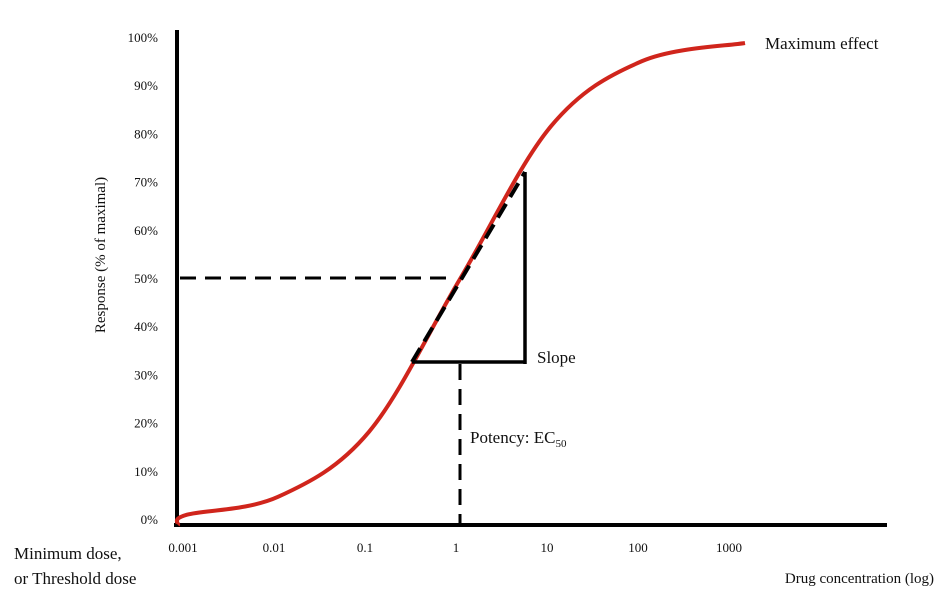 This screenshot has width=946, height=602. I want to click on min-dose-label-line2: or Threshold dose, so click(75, 578).